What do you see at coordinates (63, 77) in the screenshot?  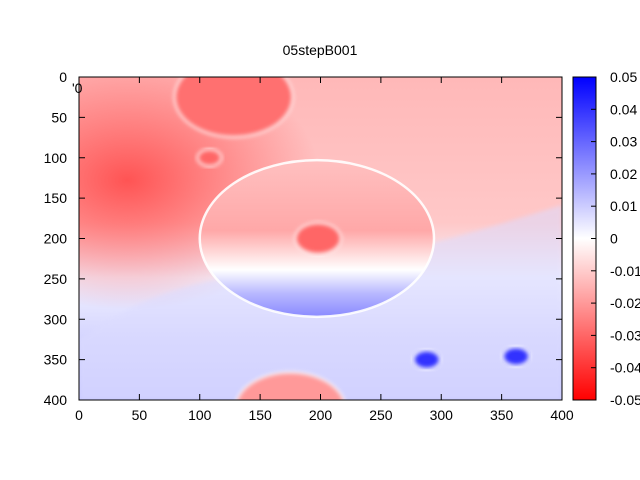 I see `y-tick-label: 0` at bounding box center [63, 77].